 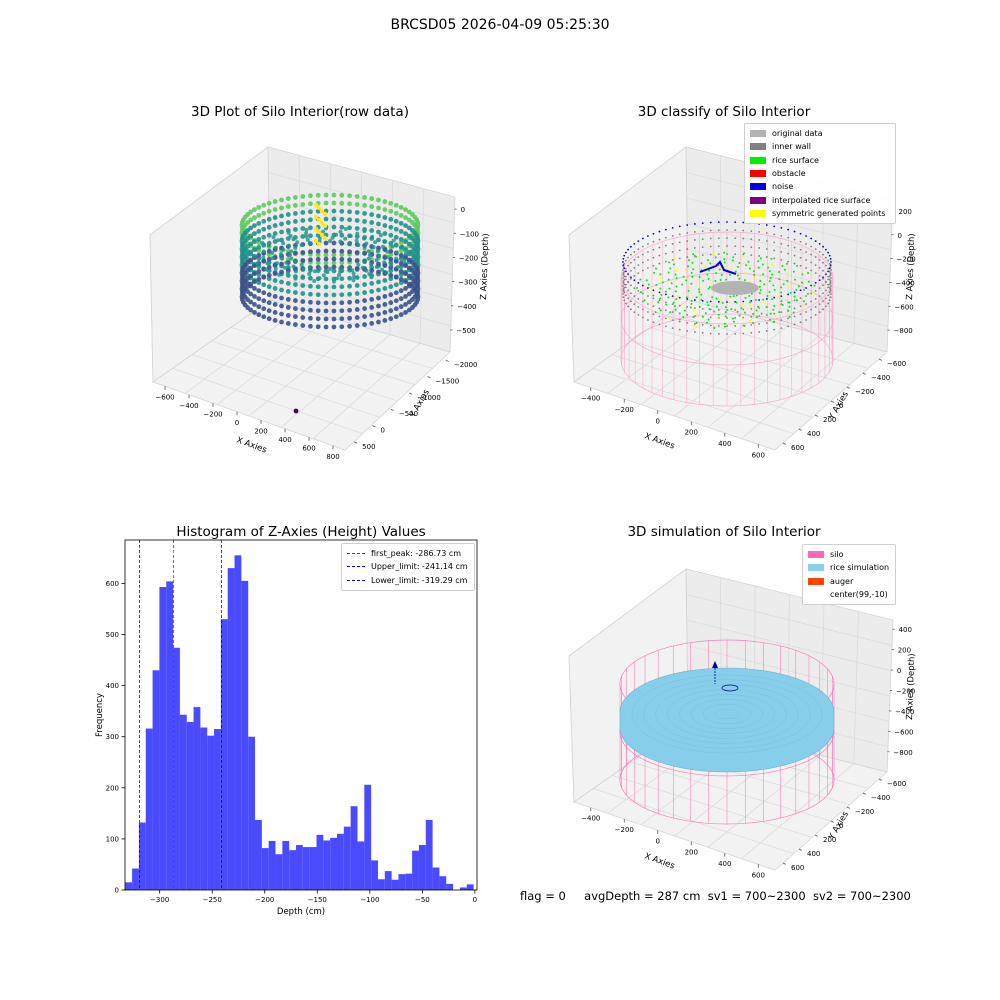 I want to click on classify-gridline, so click(x=630, y=291).